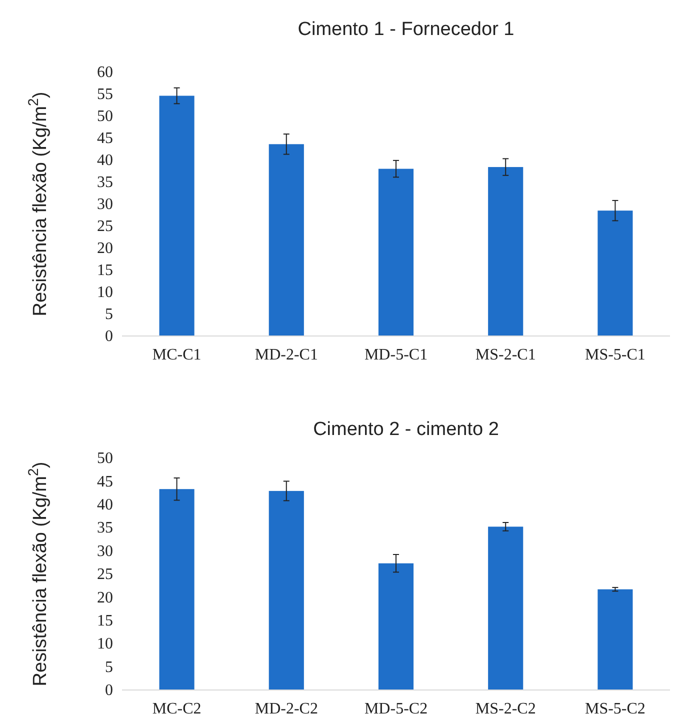 The width and height of the screenshot is (677, 726). Describe the element at coordinates (286, 355) in the screenshot. I see `x-tick-label: MD-2-C1` at that location.